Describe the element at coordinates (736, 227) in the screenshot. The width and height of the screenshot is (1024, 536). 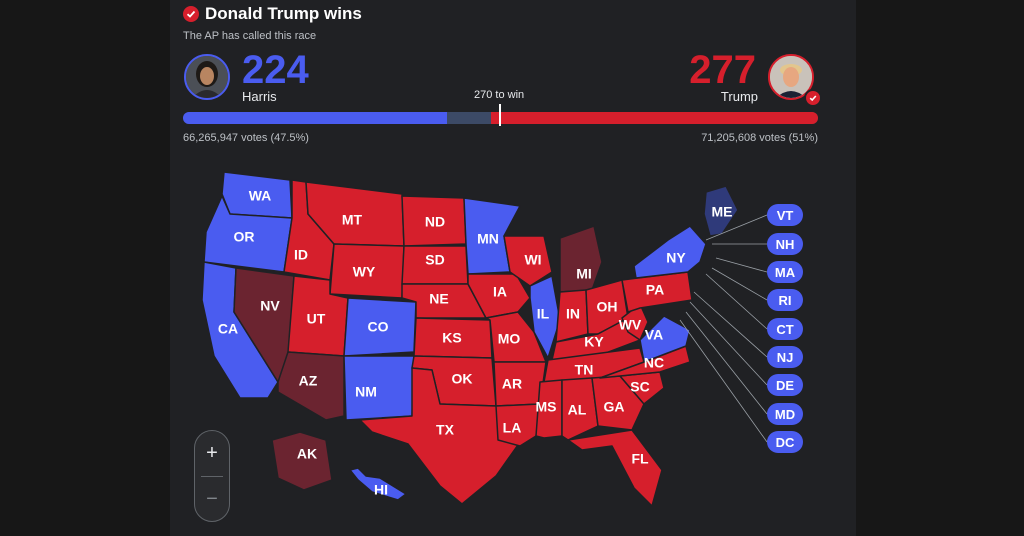
I see `connector-vt` at that location.